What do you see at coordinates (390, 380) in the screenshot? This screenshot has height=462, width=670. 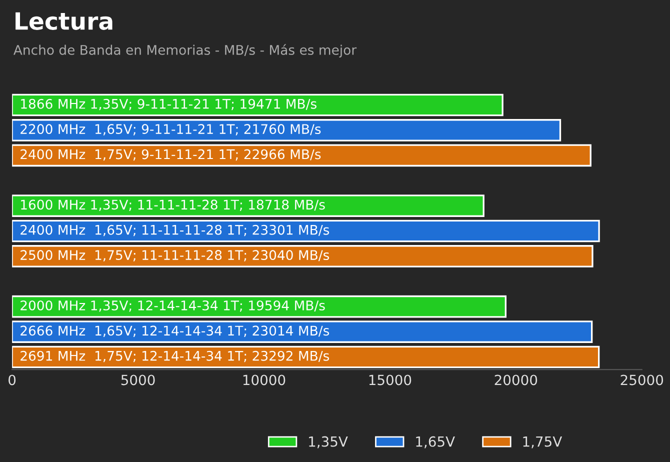 I see `x-tick-label: 15000` at bounding box center [390, 380].